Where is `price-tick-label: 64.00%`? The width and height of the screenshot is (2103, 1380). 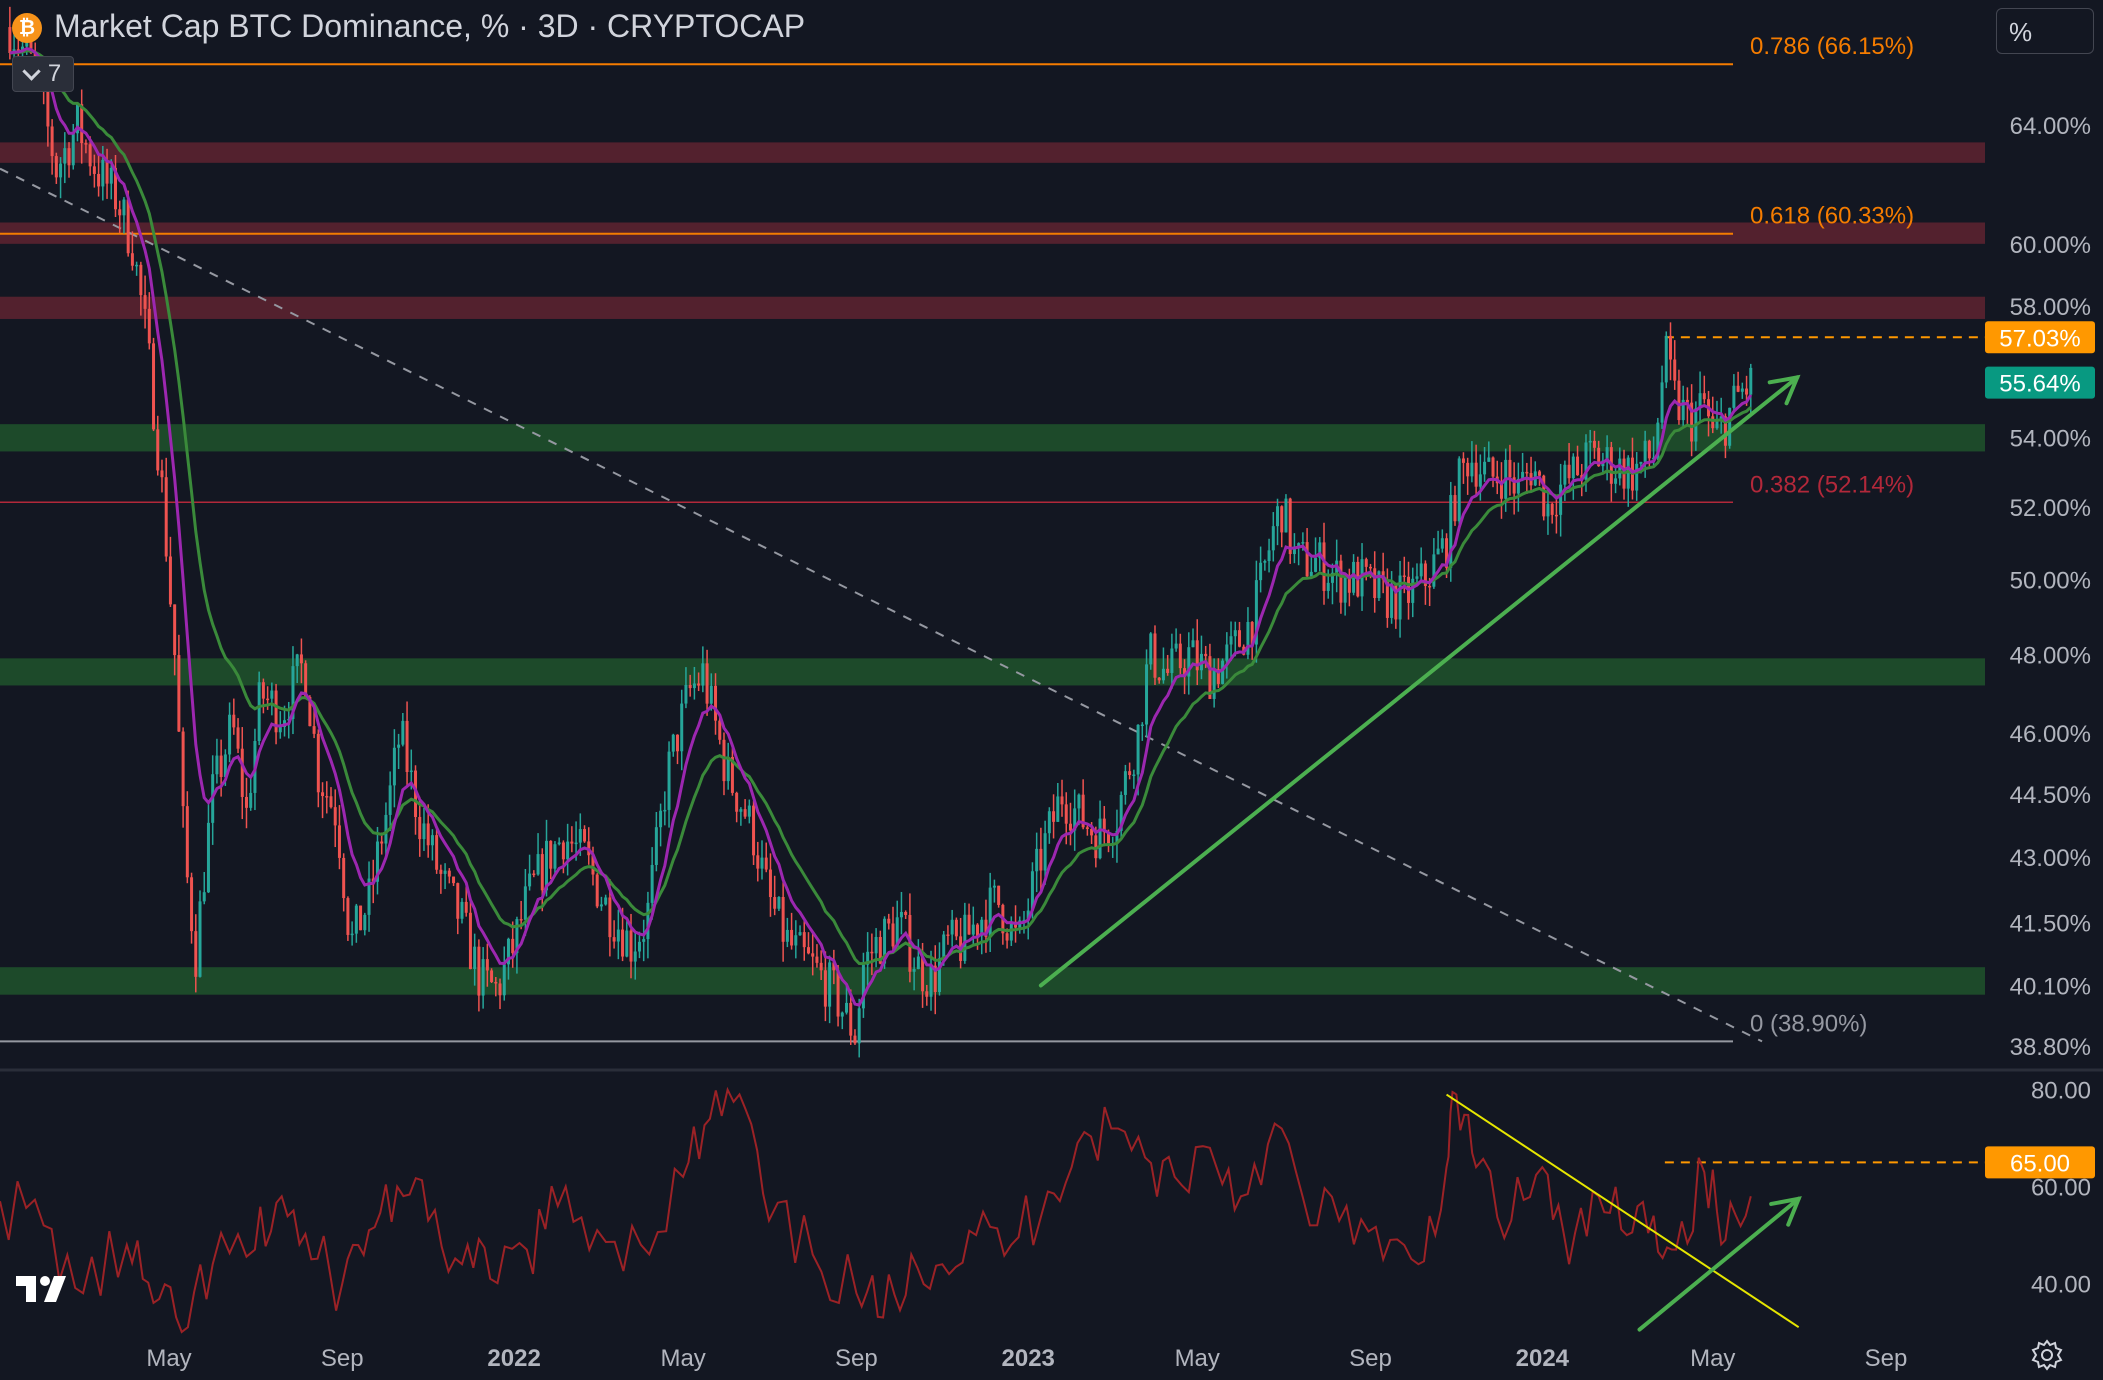
price-tick-label: 64.00% is located at coordinates (2050, 126).